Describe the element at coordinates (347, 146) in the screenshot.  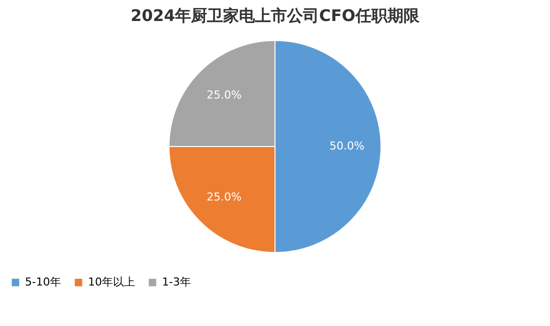
I see `data-label: 50.0%` at that location.